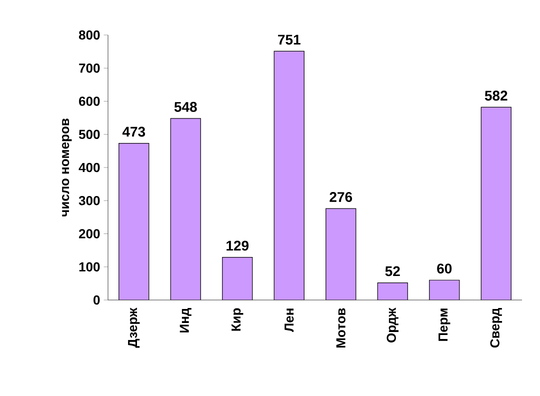 This screenshot has height=396, width=540. What do you see at coordinates (134, 328) in the screenshot?
I see `x-tick-label: Дзерж` at bounding box center [134, 328].